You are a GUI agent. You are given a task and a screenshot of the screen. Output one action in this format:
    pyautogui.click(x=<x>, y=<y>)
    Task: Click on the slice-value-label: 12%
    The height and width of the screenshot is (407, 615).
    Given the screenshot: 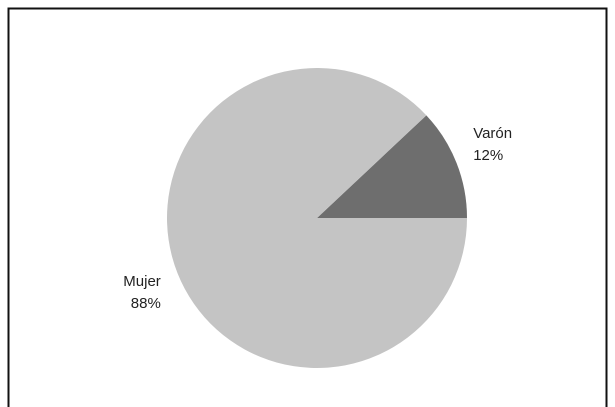 What is the action you would take?
    pyautogui.click(x=488, y=155)
    